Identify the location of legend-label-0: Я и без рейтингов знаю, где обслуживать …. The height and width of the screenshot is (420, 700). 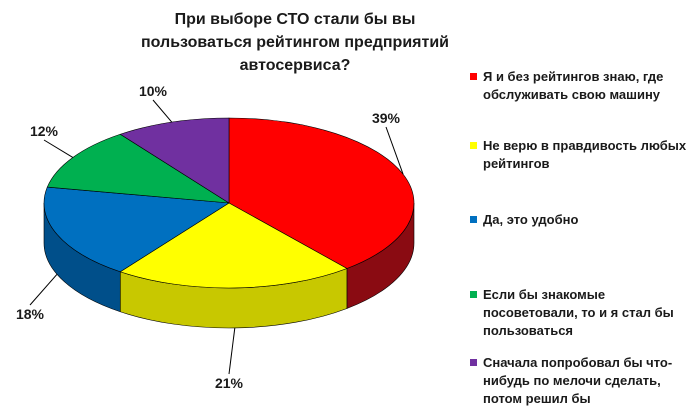
(573, 85).